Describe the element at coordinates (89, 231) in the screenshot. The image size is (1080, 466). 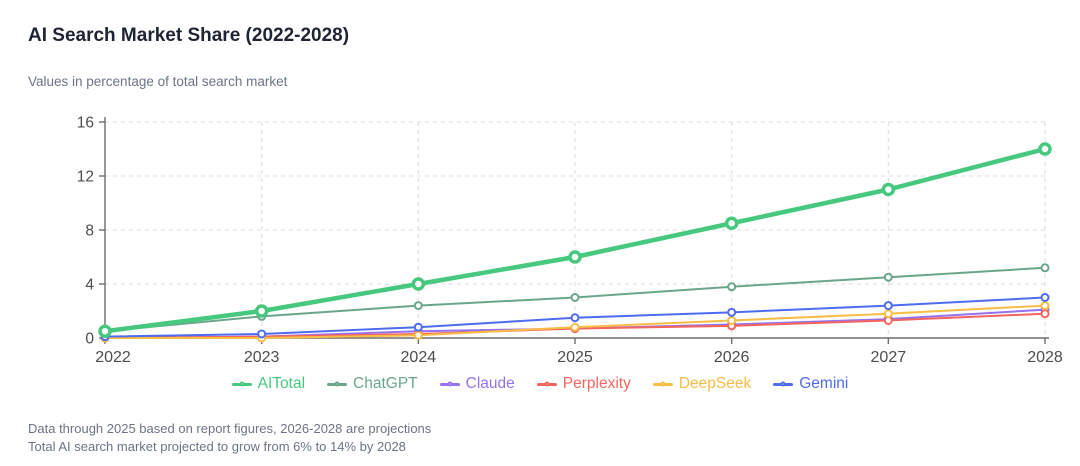
I see `y-tick-label: 8` at that location.